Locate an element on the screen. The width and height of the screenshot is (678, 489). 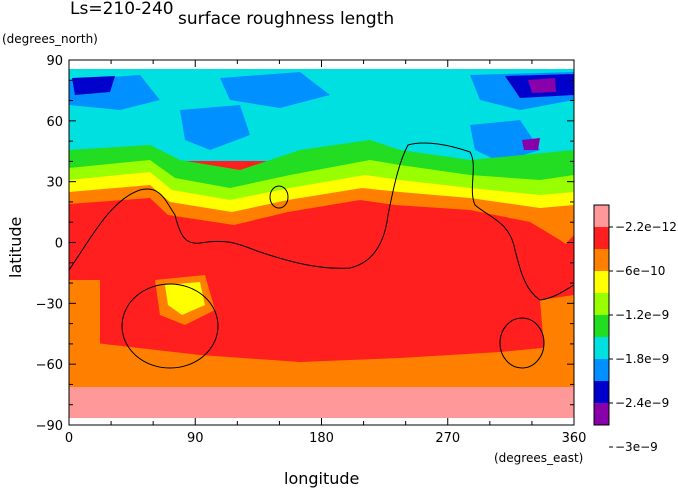
colorbar-label: −1.8e−9 is located at coordinates (642, 359).